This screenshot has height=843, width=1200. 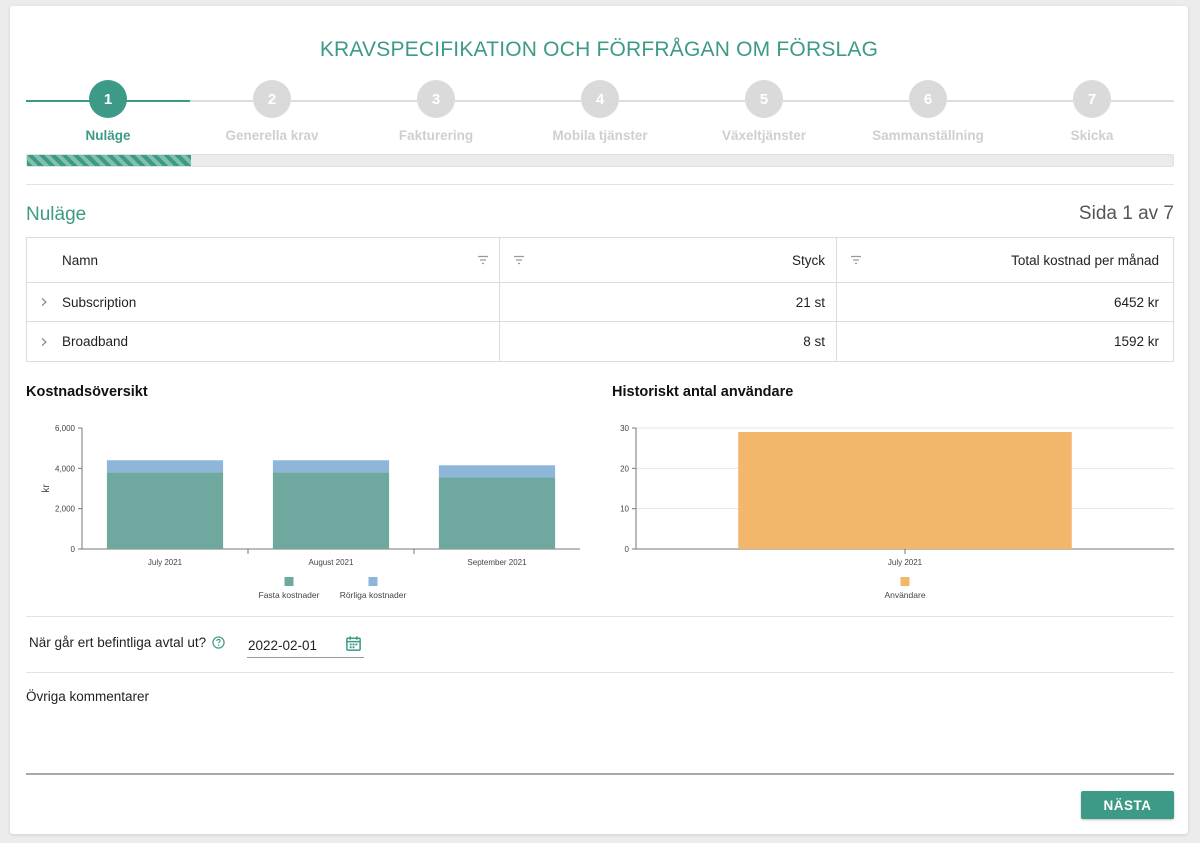 I want to click on comments-label: Övriga kommentarer, so click(x=88, y=696).